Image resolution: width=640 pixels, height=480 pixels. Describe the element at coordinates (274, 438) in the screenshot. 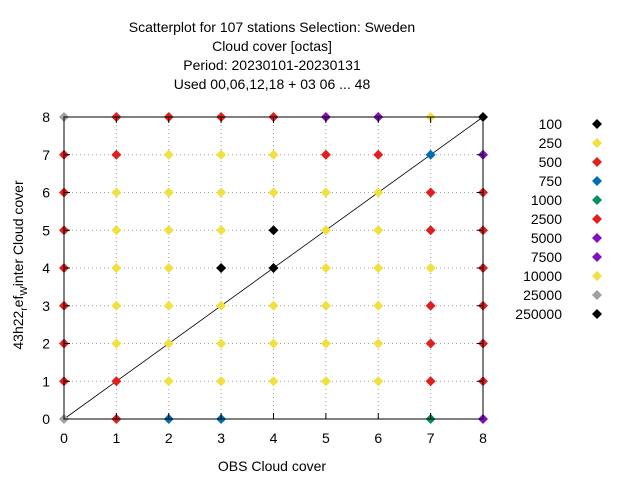

I see `x-tick-label: 4` at that location.